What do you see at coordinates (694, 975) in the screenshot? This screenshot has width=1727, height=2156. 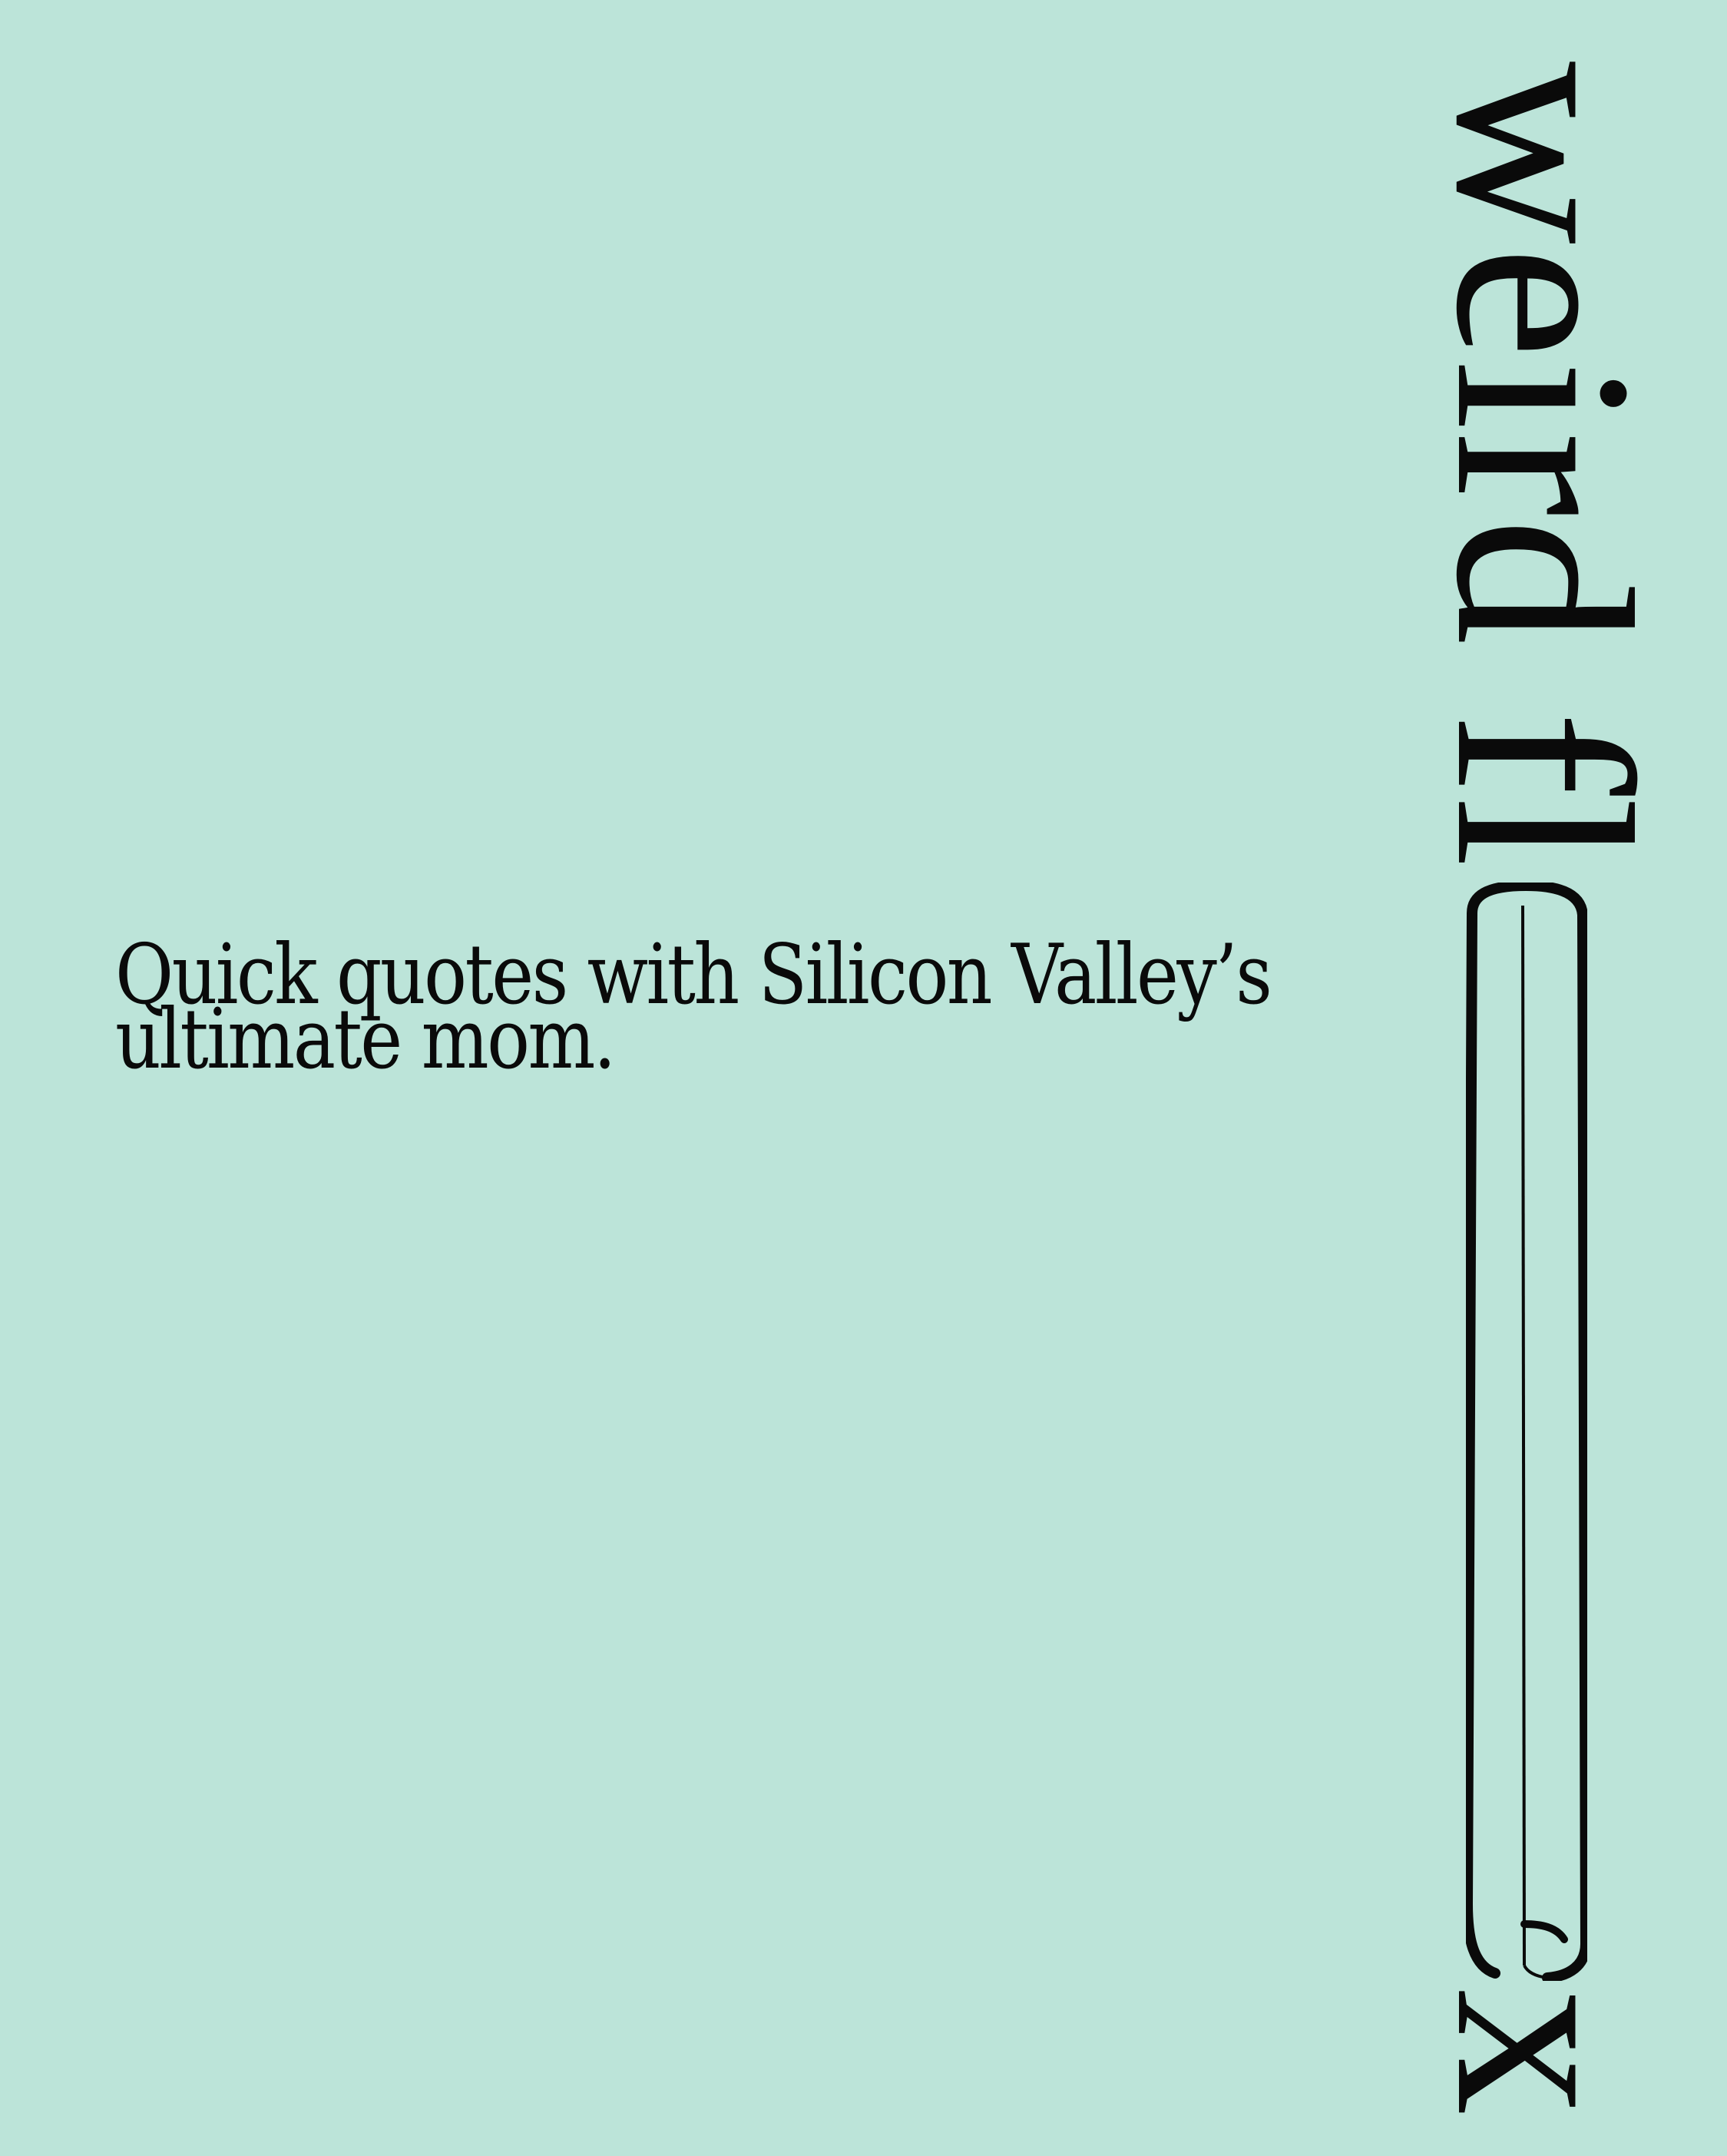 I see `tagline-line-1: Quick quotes with Silicon Valley’s` at bounding box center [694, 975].